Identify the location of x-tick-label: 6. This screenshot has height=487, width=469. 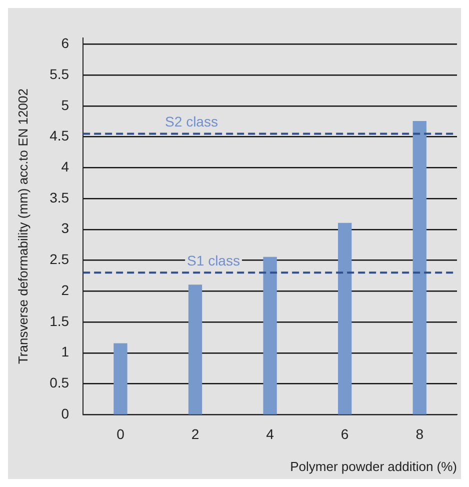
(344, 434).